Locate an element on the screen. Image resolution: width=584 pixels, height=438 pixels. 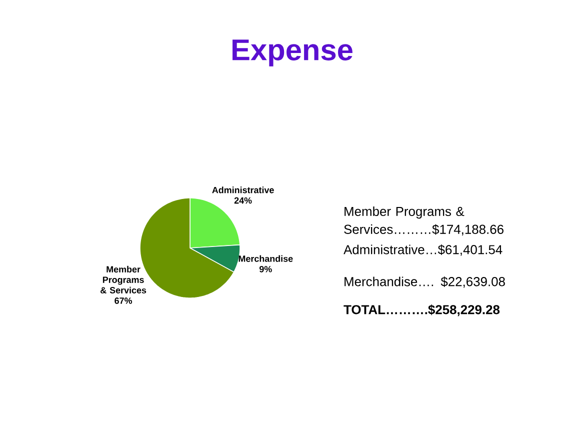
data-label: 67% is located at coordinates (123, 301).